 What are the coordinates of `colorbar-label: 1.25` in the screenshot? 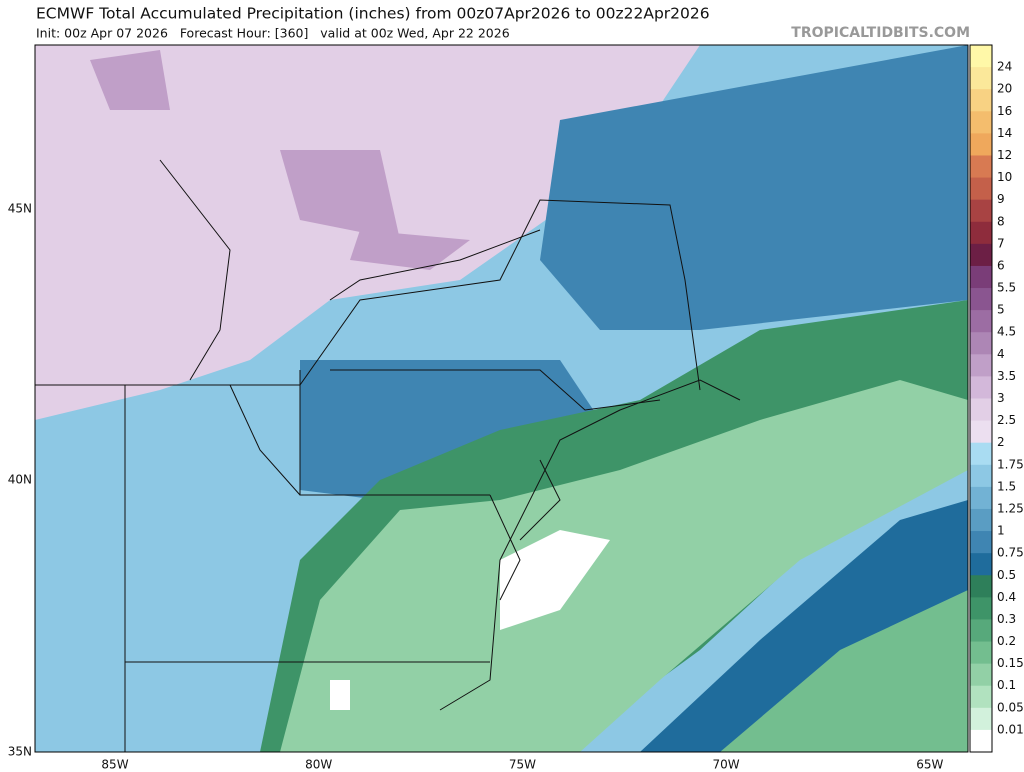 It's located at (1010, 508).